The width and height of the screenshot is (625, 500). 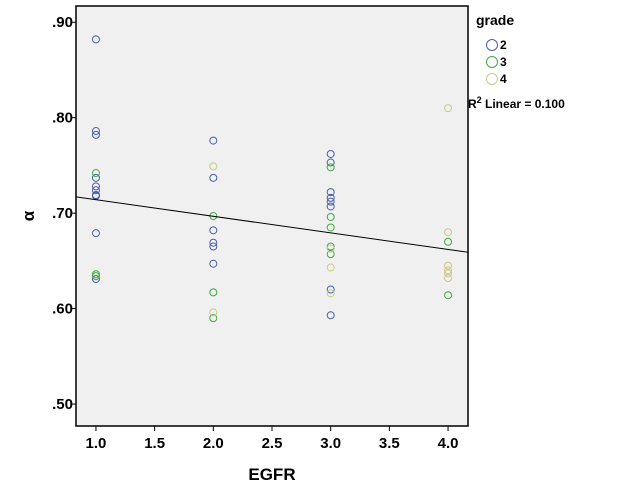 What do you see at coordinates (472, 104) in the screenshot?
I see `fit-line-label-prefix: R` at bounding box center [472, 104].